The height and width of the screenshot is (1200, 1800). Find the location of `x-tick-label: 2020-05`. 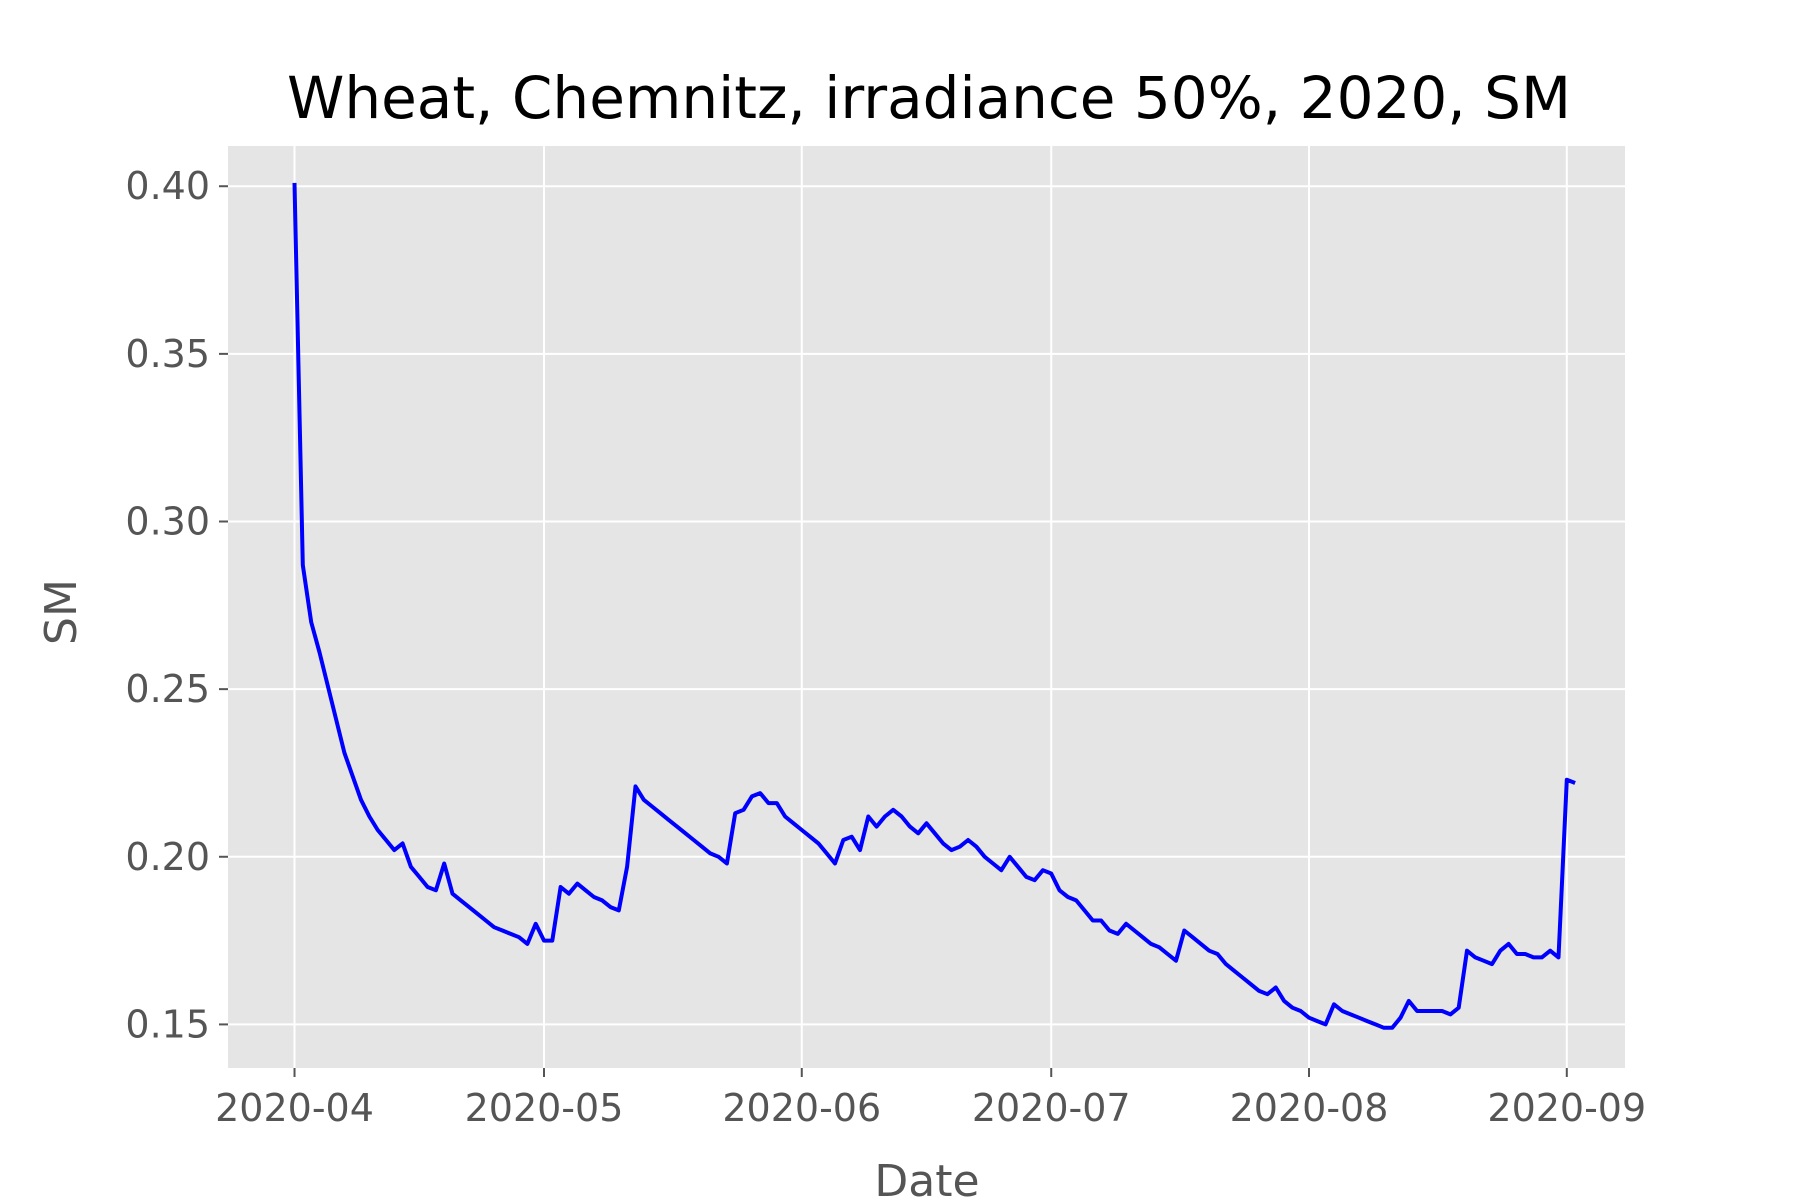

x-tick-label: 2020-05 is located at coordinates (544, 1108).